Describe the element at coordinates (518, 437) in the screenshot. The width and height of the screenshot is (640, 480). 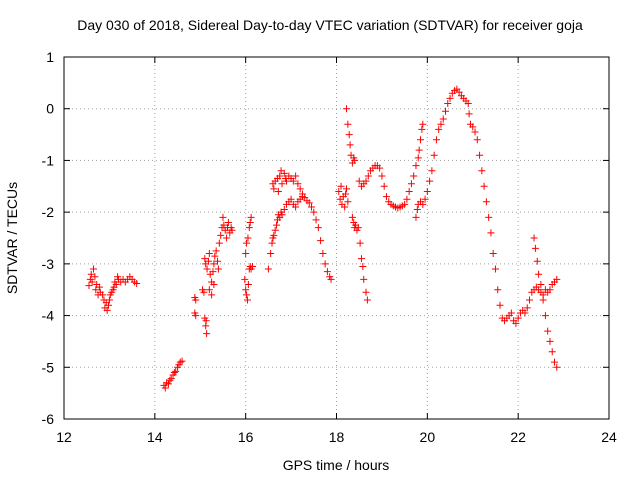
I see `x-tick-label: 22` at that location.